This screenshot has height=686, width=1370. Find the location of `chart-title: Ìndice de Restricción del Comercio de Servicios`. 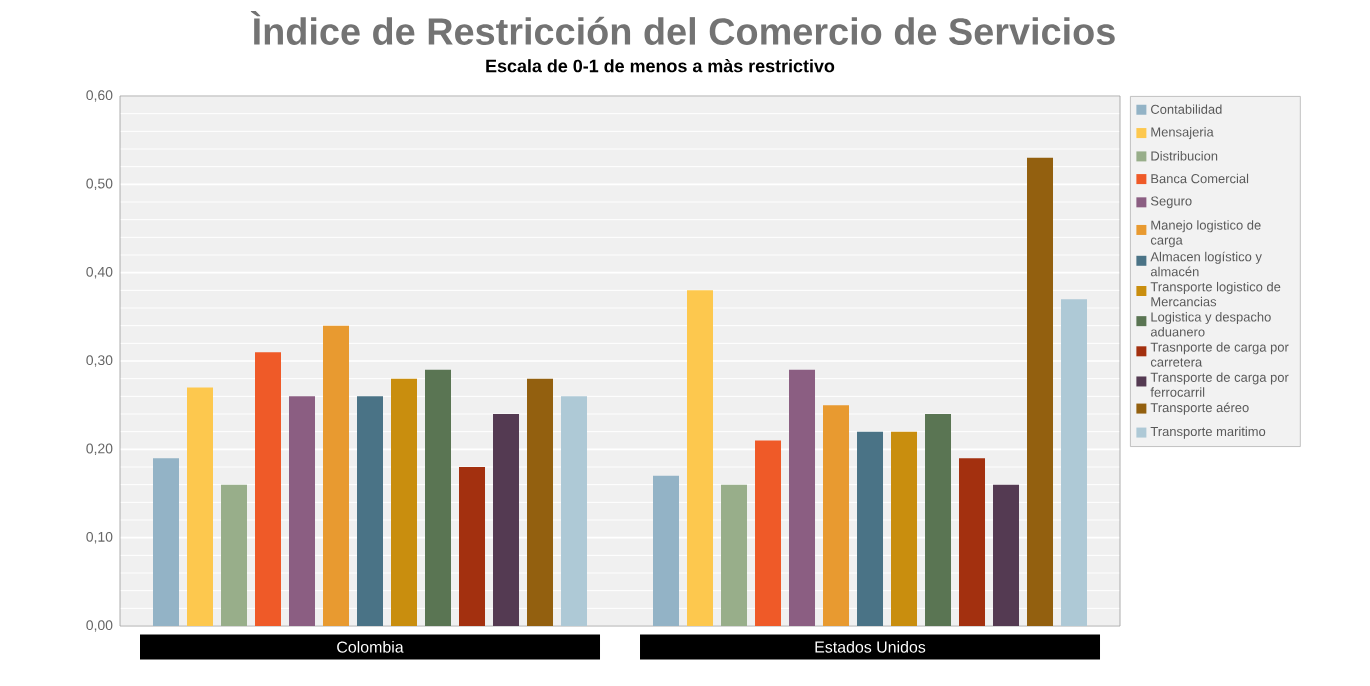

chart-title: Ìndice de Restricción del Comercio de Servicios is located at coordinates (682, 28).